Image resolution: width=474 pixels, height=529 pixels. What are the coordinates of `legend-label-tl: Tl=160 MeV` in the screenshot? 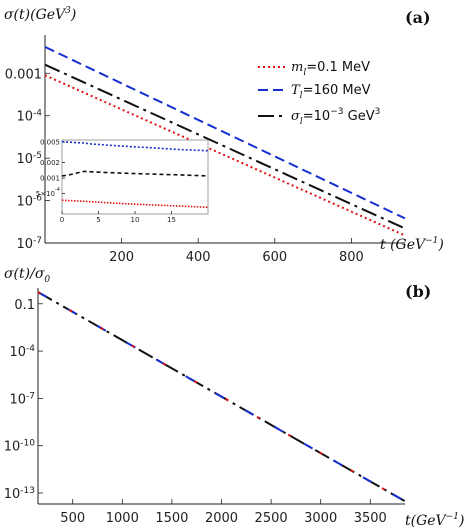 It's located at (331, 92).